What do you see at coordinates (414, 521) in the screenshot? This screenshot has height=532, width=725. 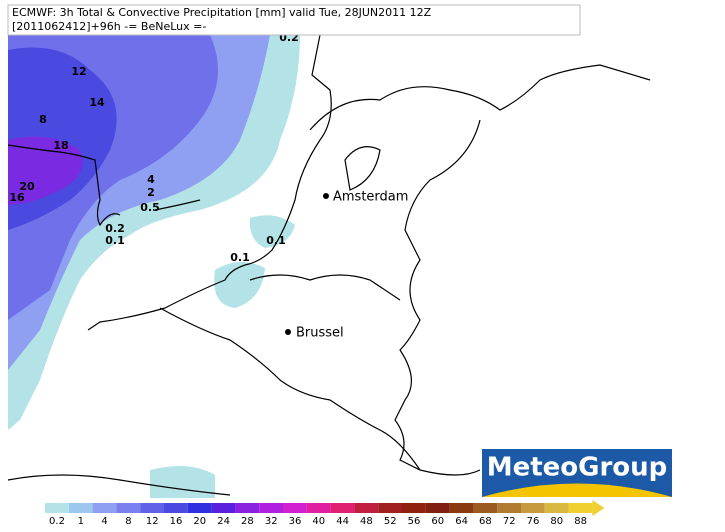 I see `colorbar-label: 56` at bounding box center [414, 521].